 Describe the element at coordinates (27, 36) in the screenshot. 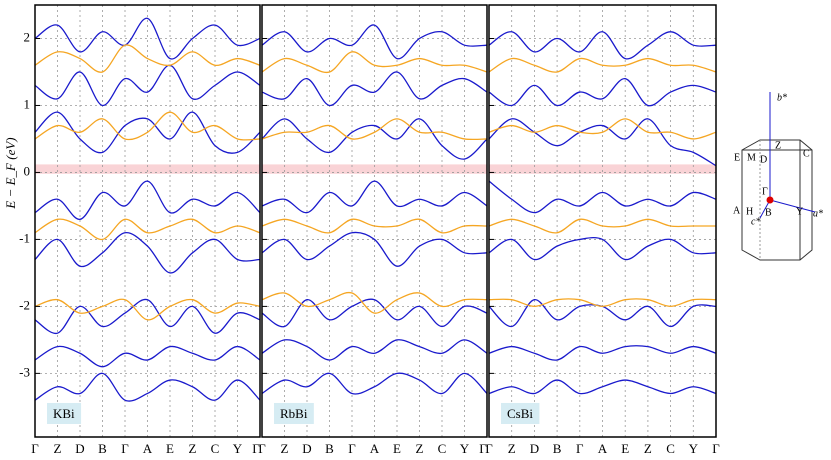

I see `y-tick-label: 2` at that location.